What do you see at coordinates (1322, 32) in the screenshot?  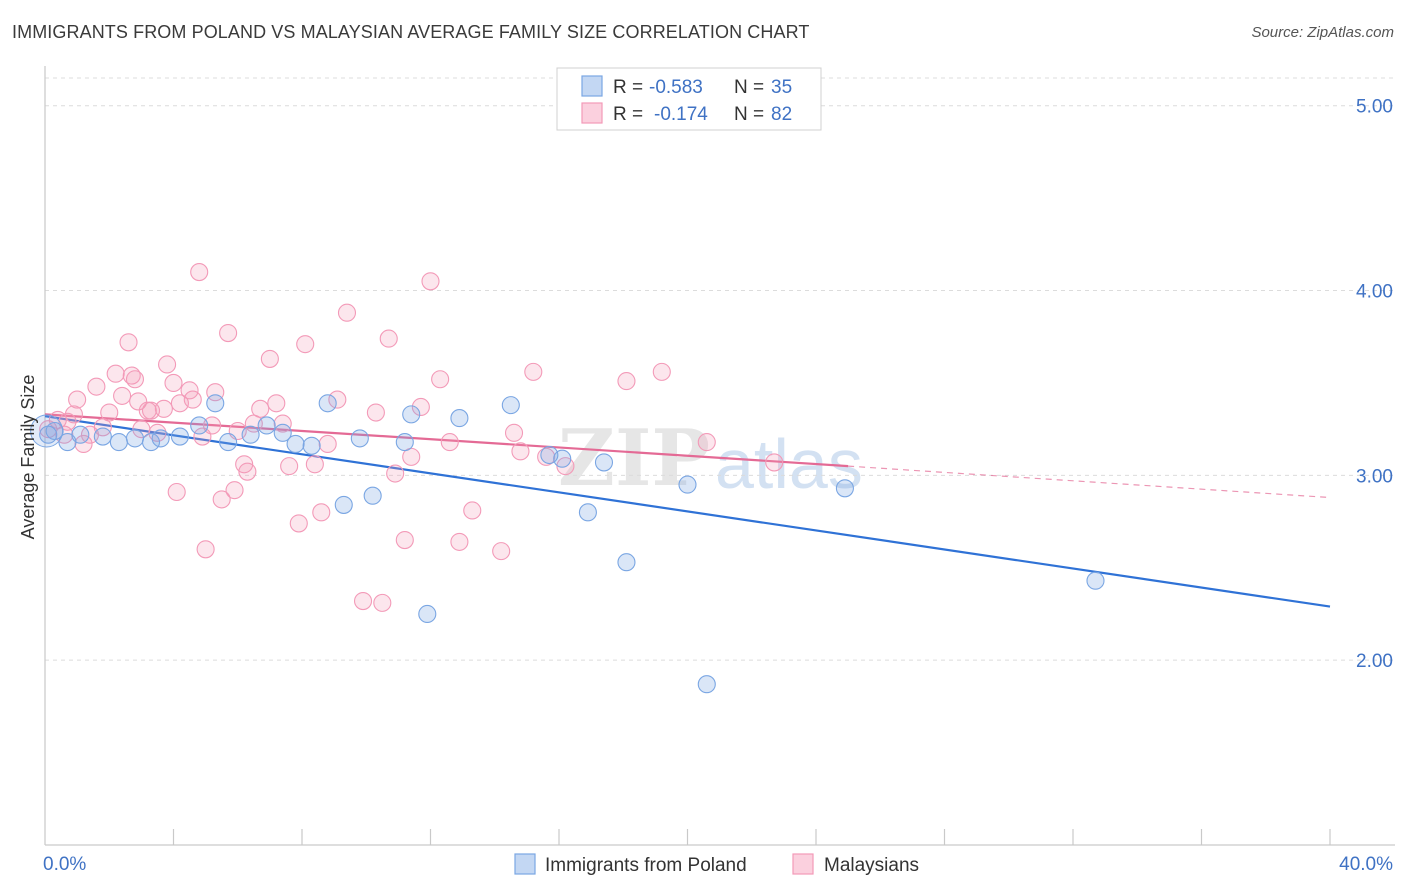 I see `chart-source: Source: ZipAtlas.com` at bounding box center [1322, 32].